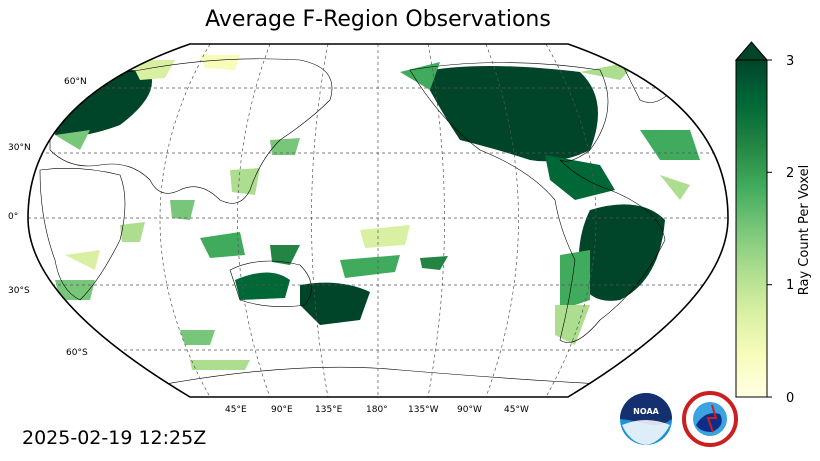  Describe the element at coordinates (790, 398) in the screenshot. I see `colorbar-tick-0: 0` at that location.